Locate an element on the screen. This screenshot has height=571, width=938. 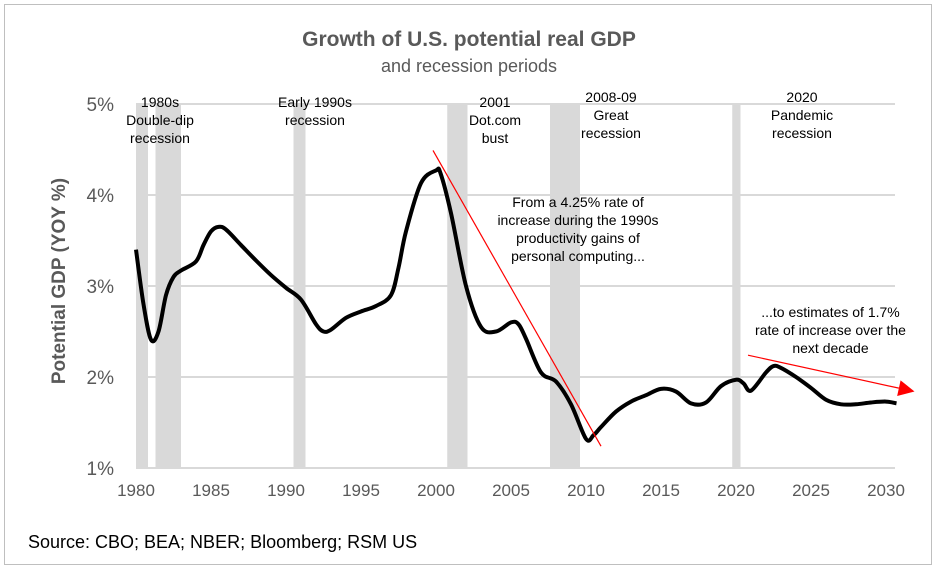
chart-title: Growth of U.S. potential real GDP is located at coordinates (469, 39).